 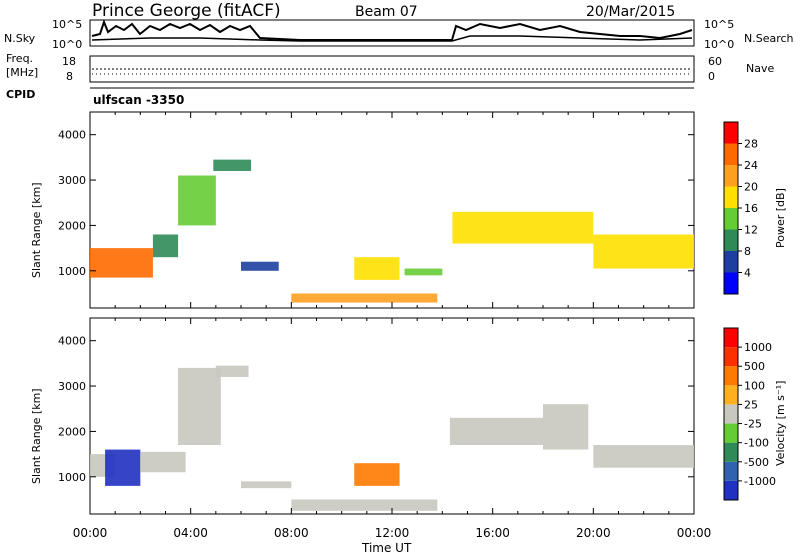 I want to click on nave-tick-low: 0, so click(x=711, y=76).